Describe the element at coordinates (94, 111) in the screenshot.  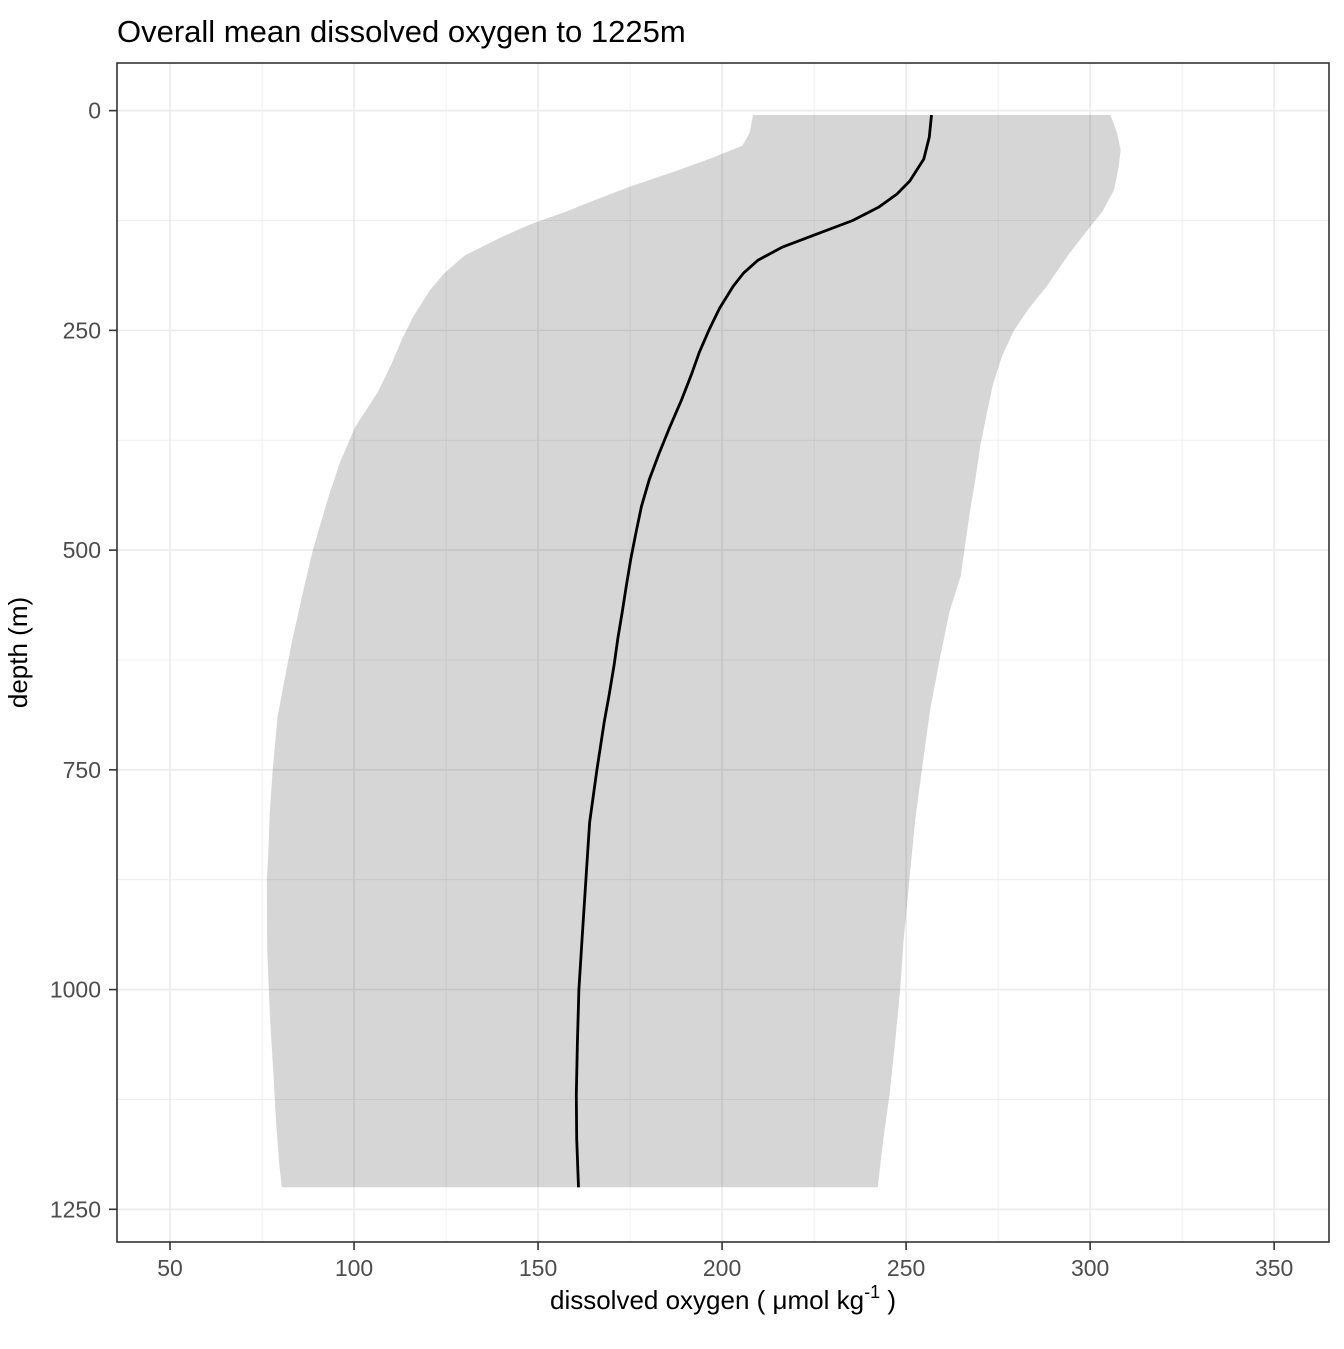
I see `y-tick-label: 0` at that location.